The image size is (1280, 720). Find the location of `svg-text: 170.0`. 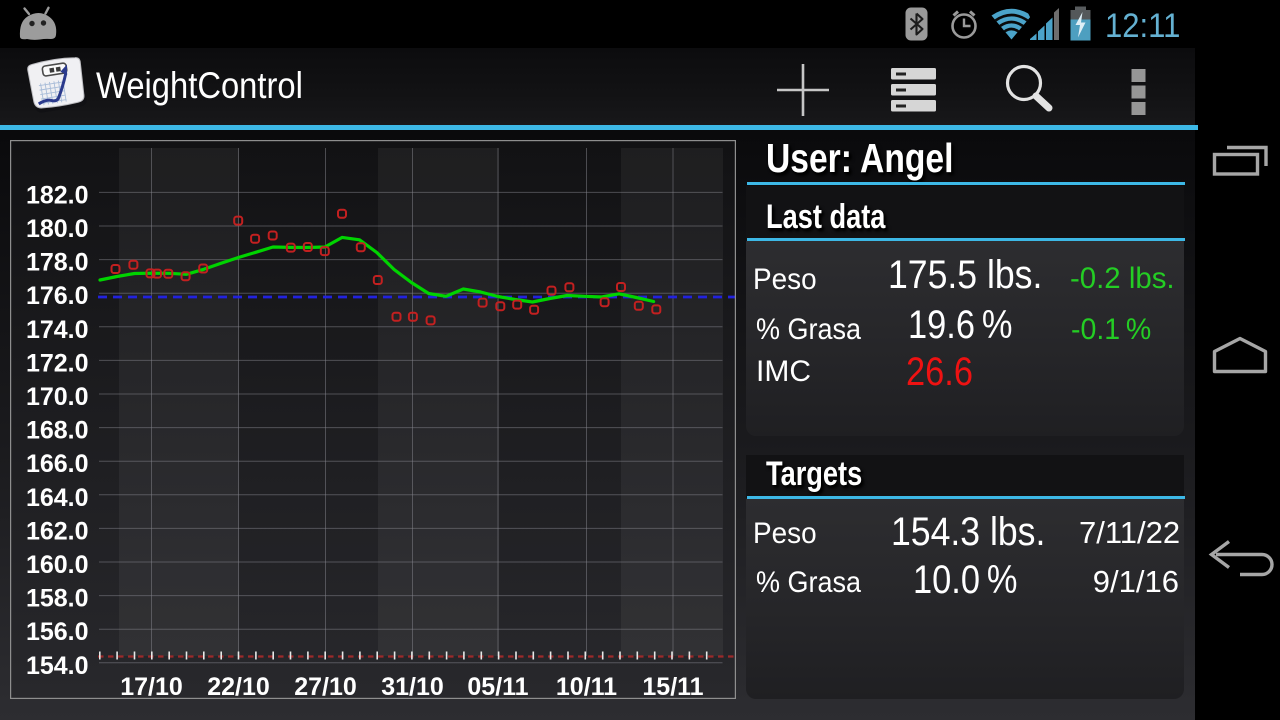

svg-text: 170.0 is located at coordinates (57, 397).